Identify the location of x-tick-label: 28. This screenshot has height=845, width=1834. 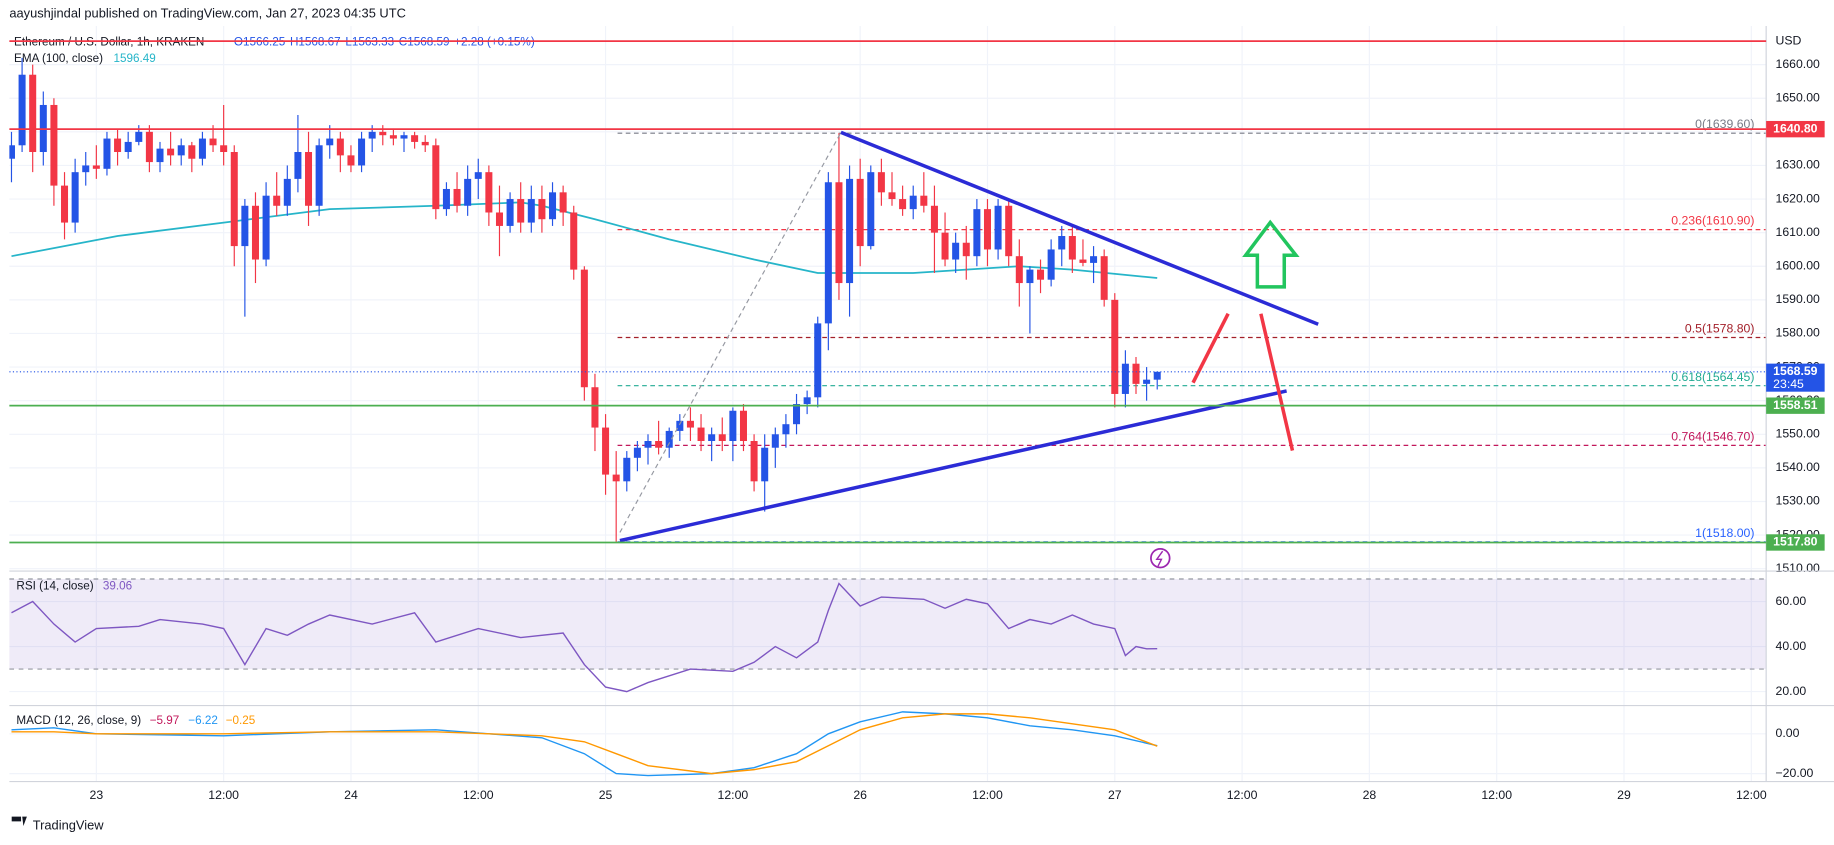
(1370, 795).